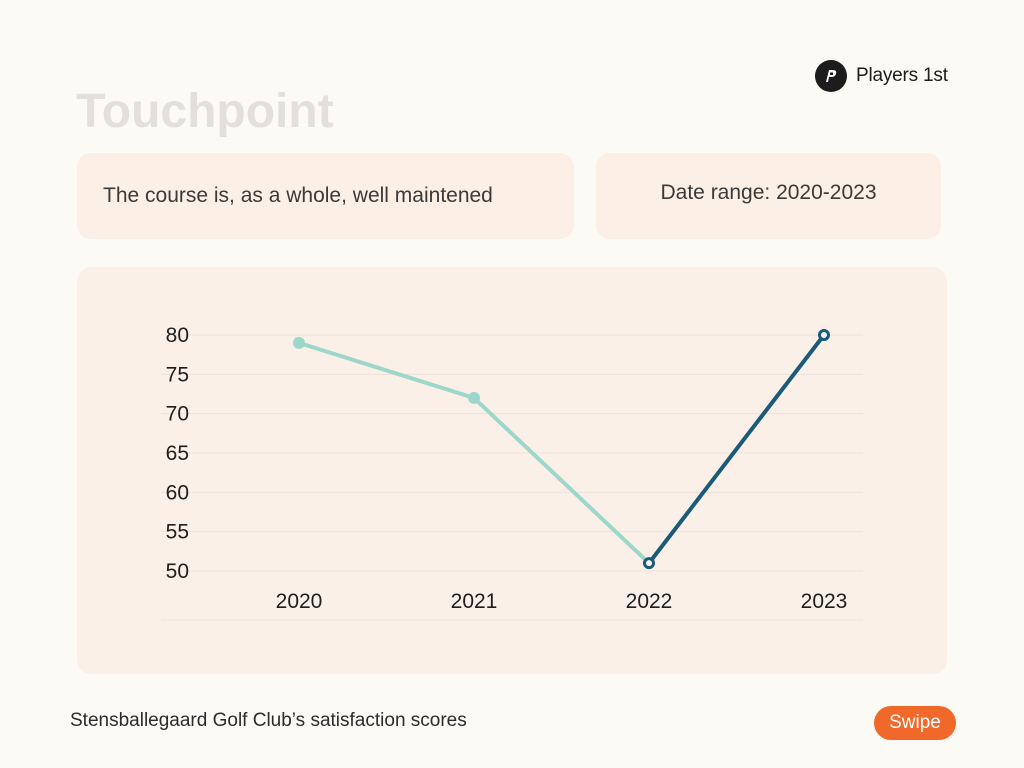 This screenshot has width=1024, height=768. I want to click on y-tick-label: 65, so click(177, 453).